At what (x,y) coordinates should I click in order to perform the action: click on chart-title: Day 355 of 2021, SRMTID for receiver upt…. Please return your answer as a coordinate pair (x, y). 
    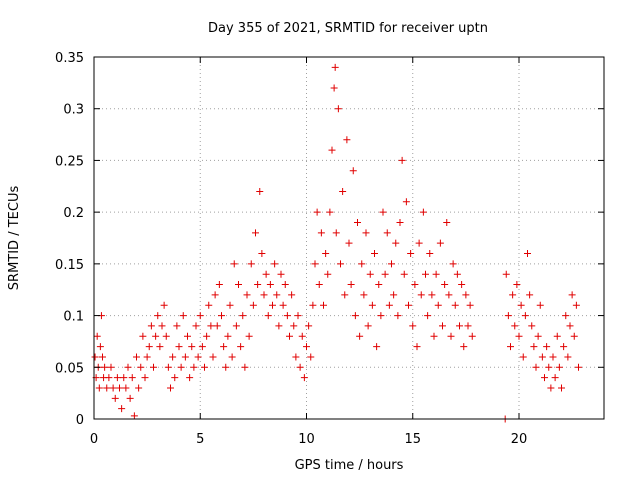
    Looking at the image, I should click on (348, 28).